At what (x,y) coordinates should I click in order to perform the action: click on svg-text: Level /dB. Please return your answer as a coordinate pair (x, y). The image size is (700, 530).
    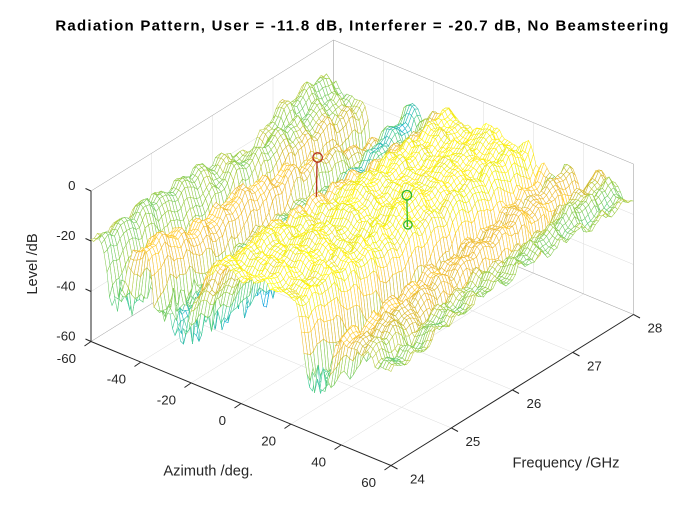
    Looking at the image, I should click on (33, 263).